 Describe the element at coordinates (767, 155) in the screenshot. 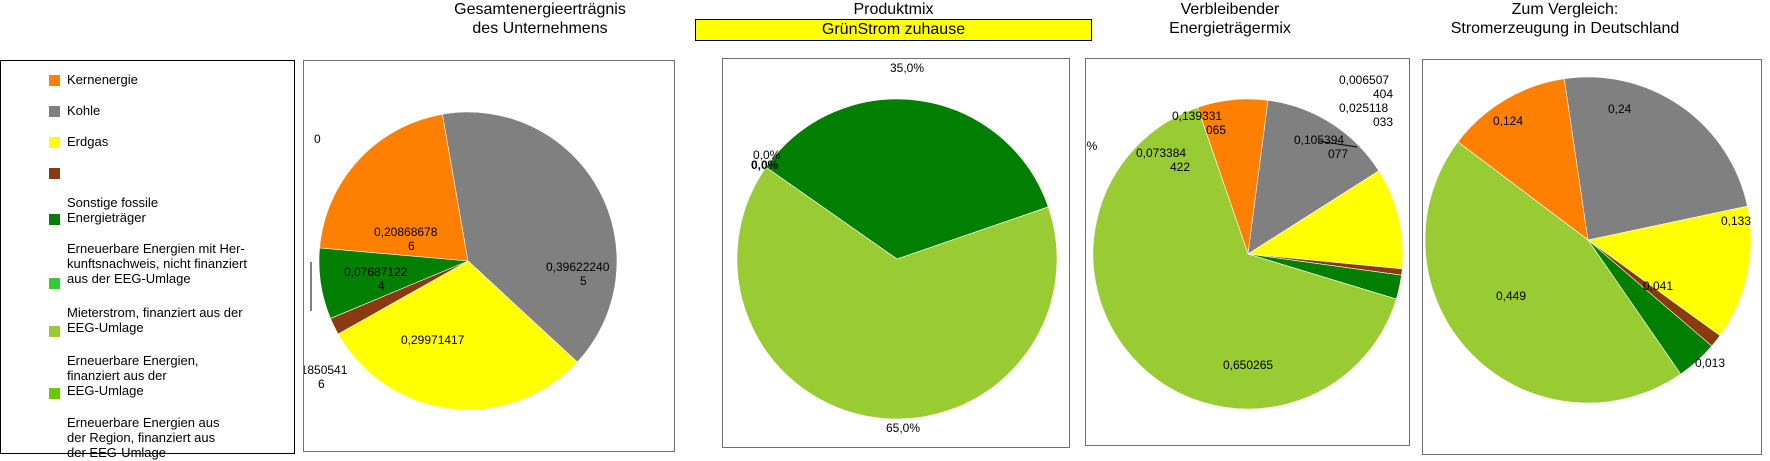

I see `data-label-ee_region: 0,0%` at that location.